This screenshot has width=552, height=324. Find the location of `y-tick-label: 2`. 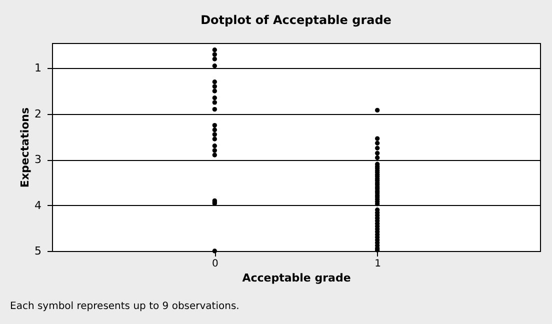

y-tick-label: 2 is located at coordinates (38, 113).